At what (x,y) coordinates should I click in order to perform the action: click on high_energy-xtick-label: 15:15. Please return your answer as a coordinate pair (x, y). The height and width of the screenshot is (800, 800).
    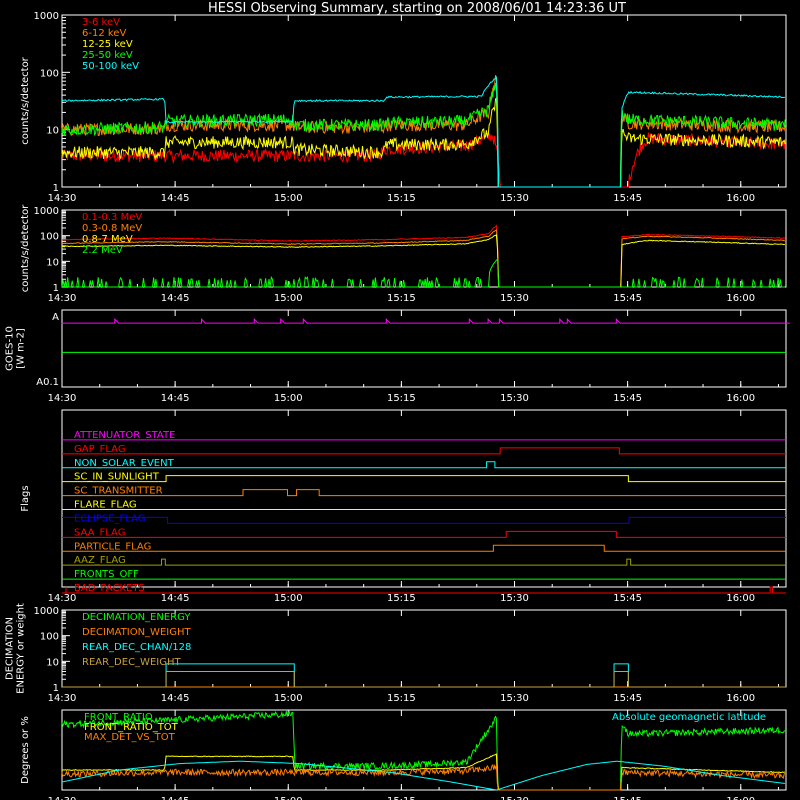
    Looking at the image, I should click on (401, 298).